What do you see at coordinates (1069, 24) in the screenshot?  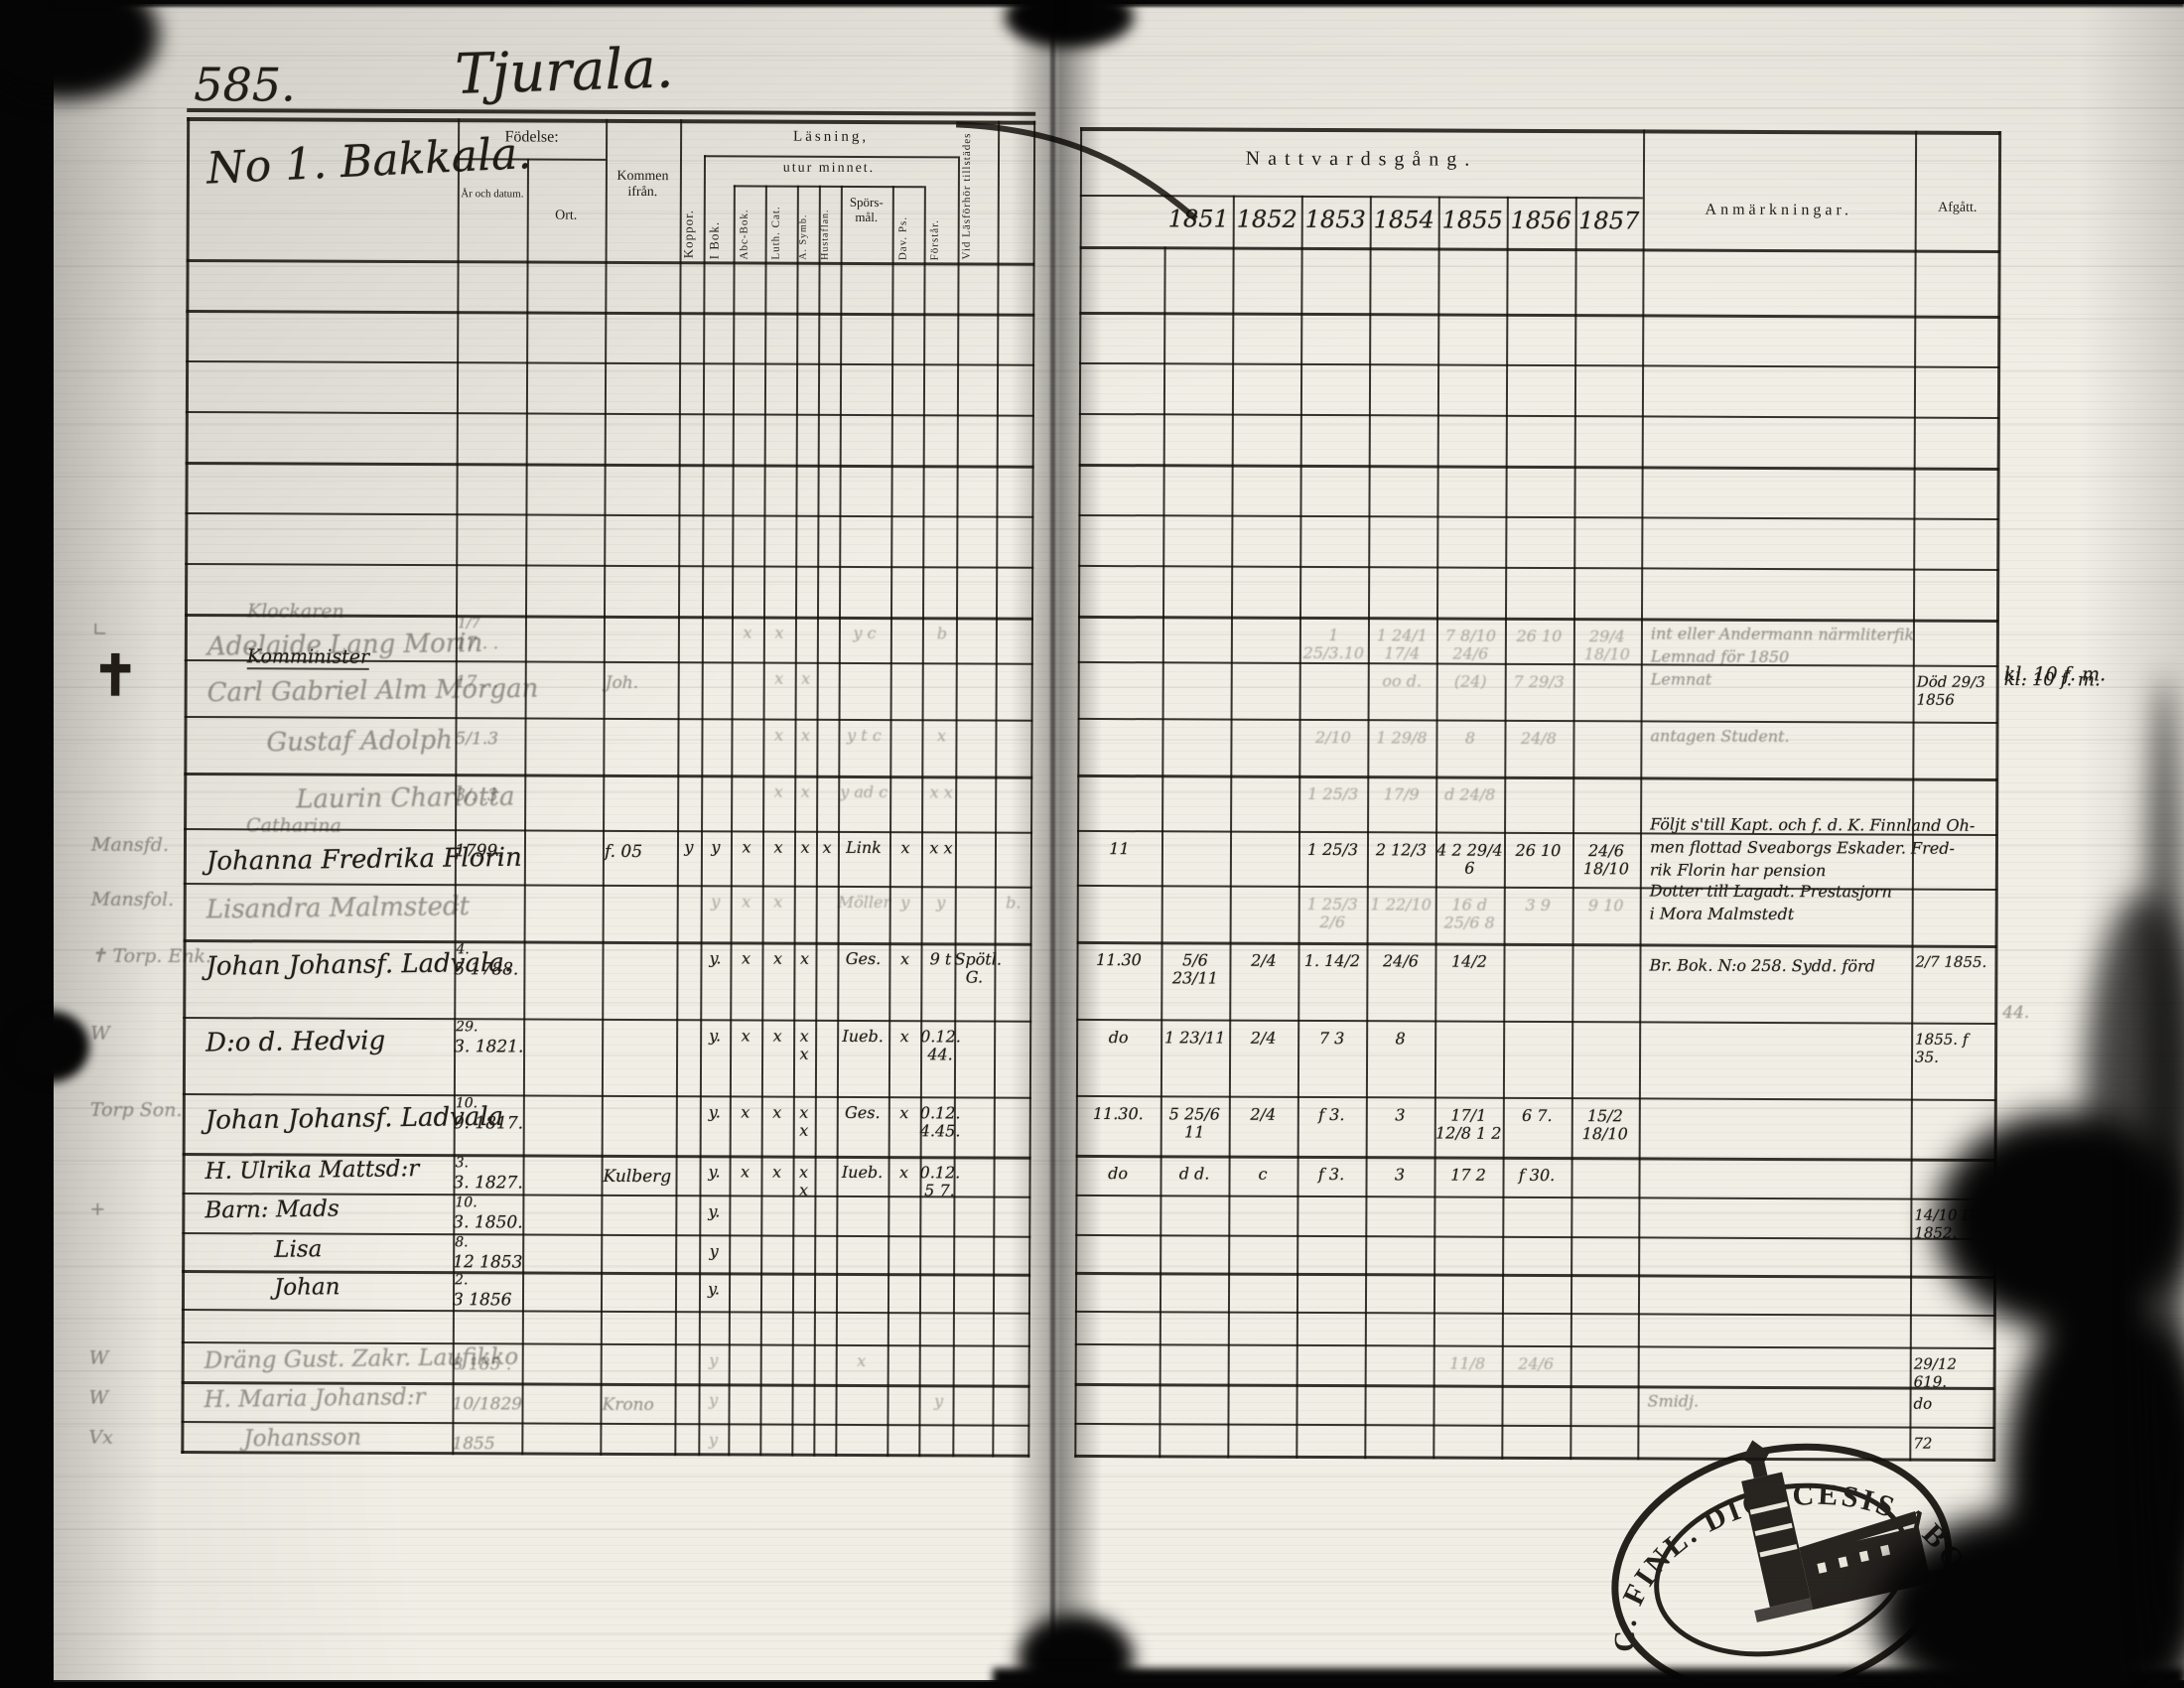 I see `binding-top-blob` at bounding box center [1069, 24].